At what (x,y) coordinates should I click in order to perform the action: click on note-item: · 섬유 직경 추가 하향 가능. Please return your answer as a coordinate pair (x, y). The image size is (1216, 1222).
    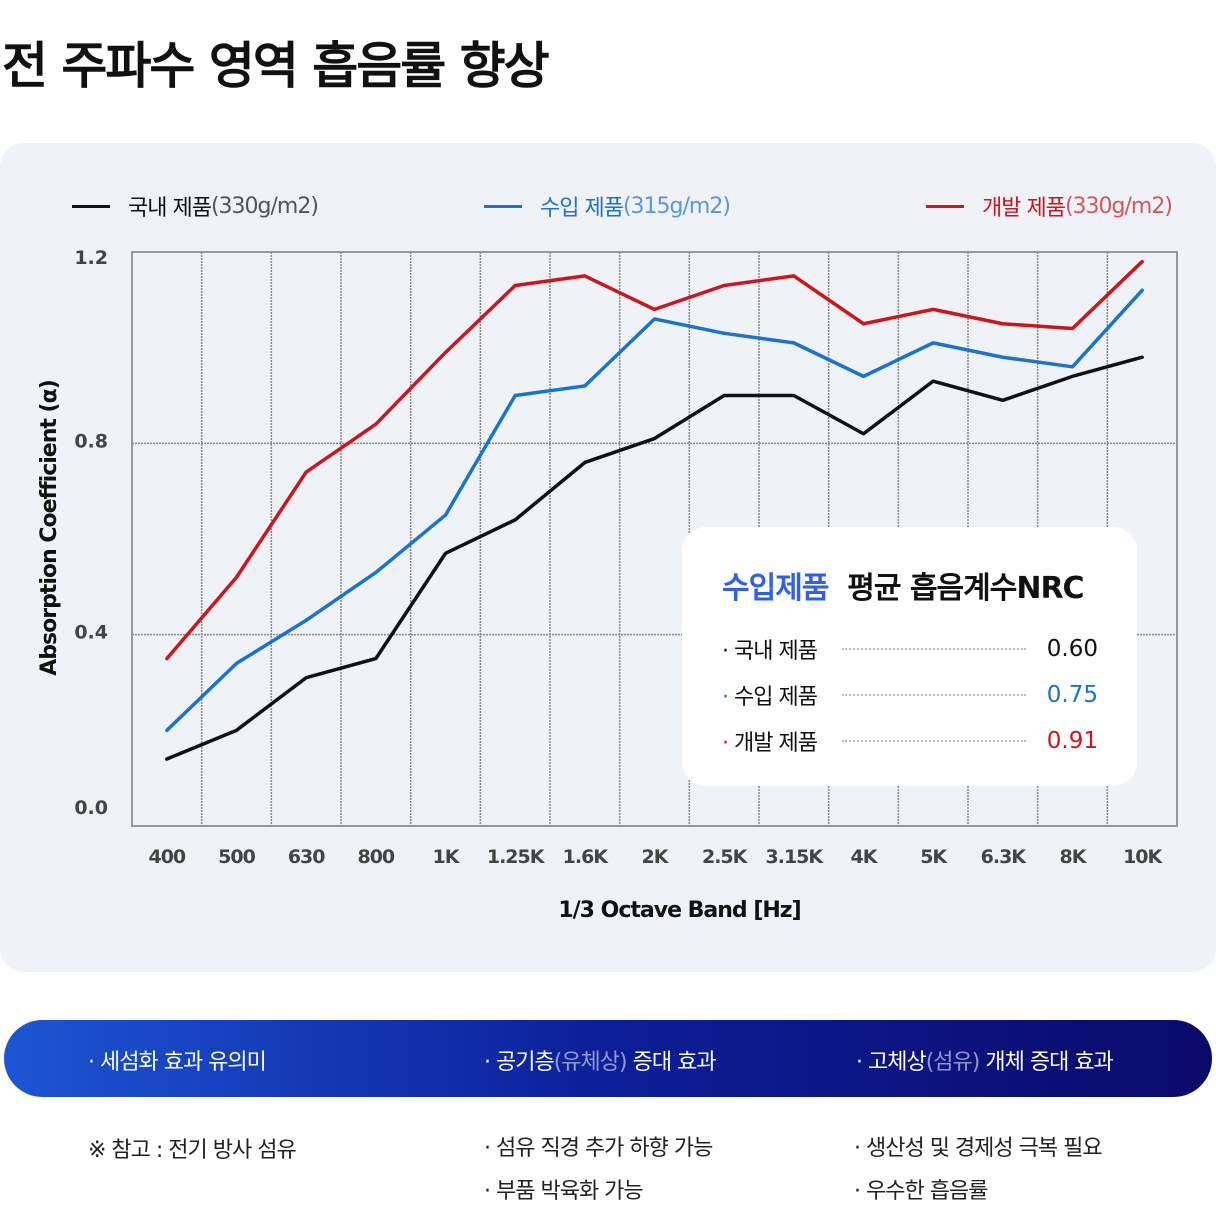
    Looking at the image, I should click on (598, 1148).